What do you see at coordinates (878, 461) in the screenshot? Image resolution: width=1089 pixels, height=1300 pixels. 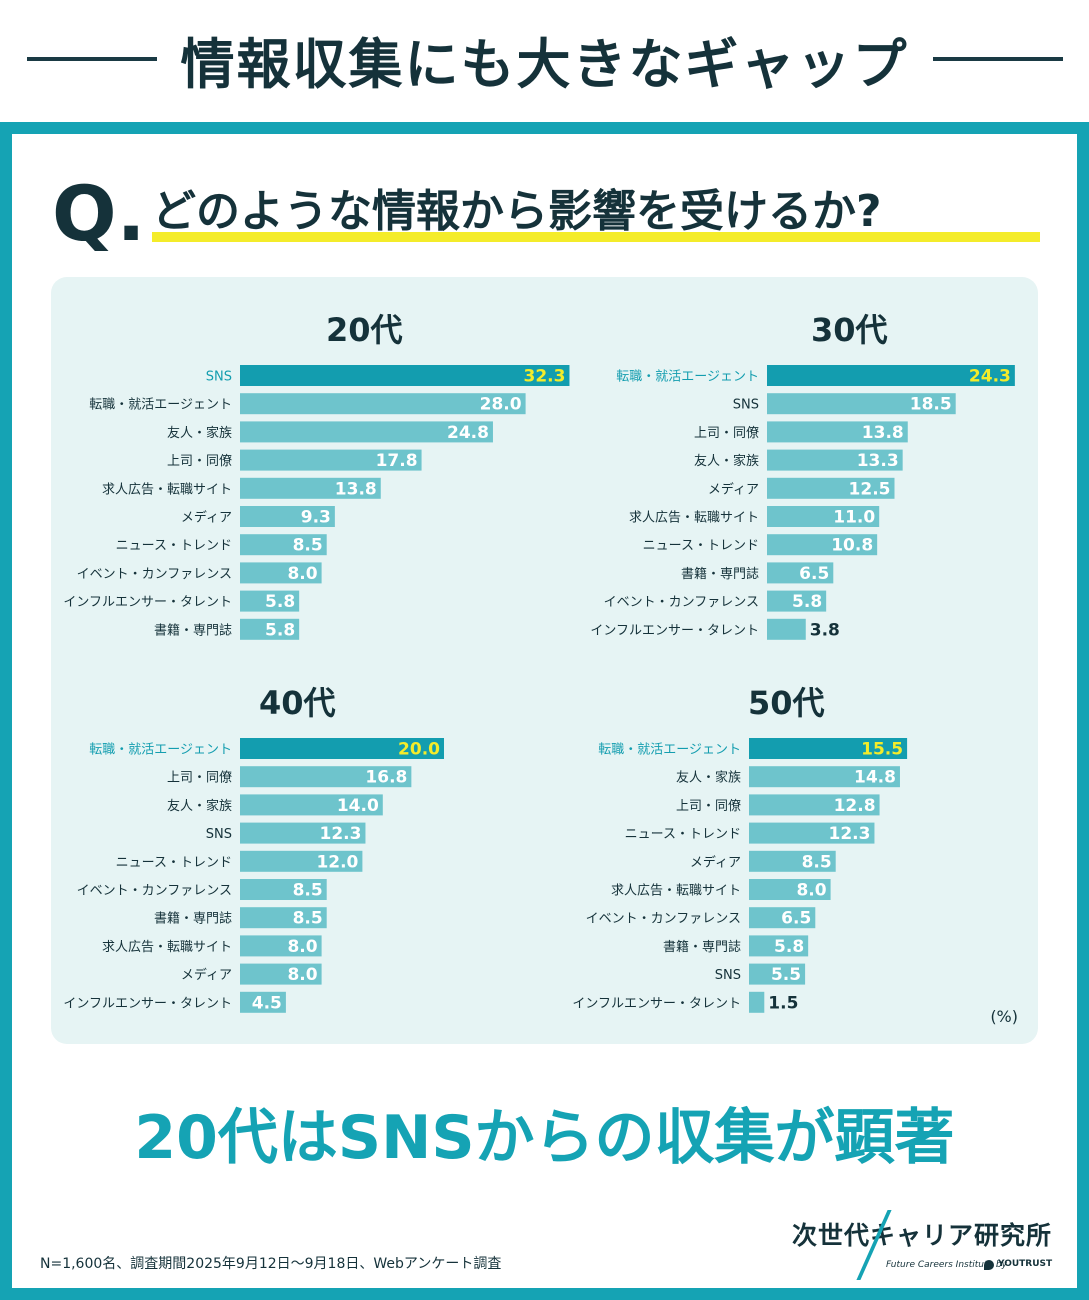 I see `value-label: 13.3` at bounding box center [878, 461].